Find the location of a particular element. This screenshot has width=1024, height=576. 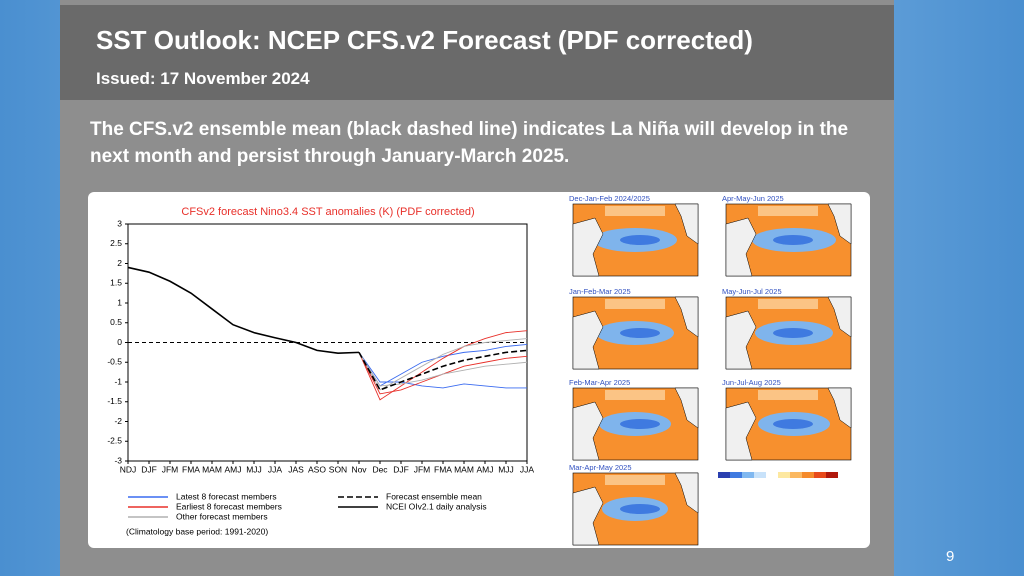

y-tick-label: 1.5 is located at coordinates (116, 283).